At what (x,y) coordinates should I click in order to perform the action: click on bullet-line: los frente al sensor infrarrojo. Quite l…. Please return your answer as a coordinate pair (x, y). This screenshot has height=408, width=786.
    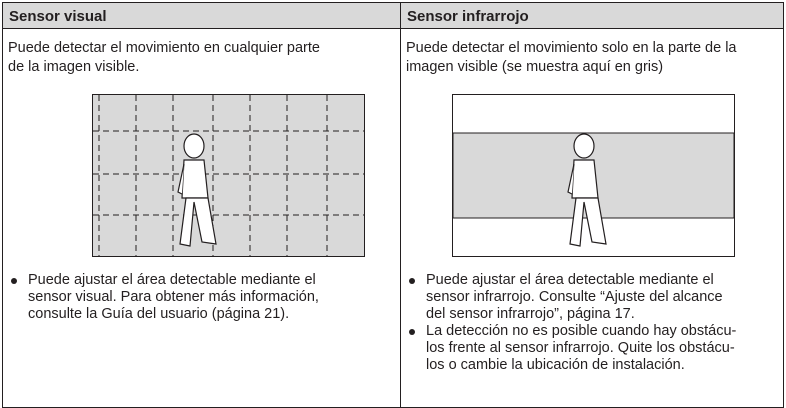
    Looking at the image, I should click on (580, 348).